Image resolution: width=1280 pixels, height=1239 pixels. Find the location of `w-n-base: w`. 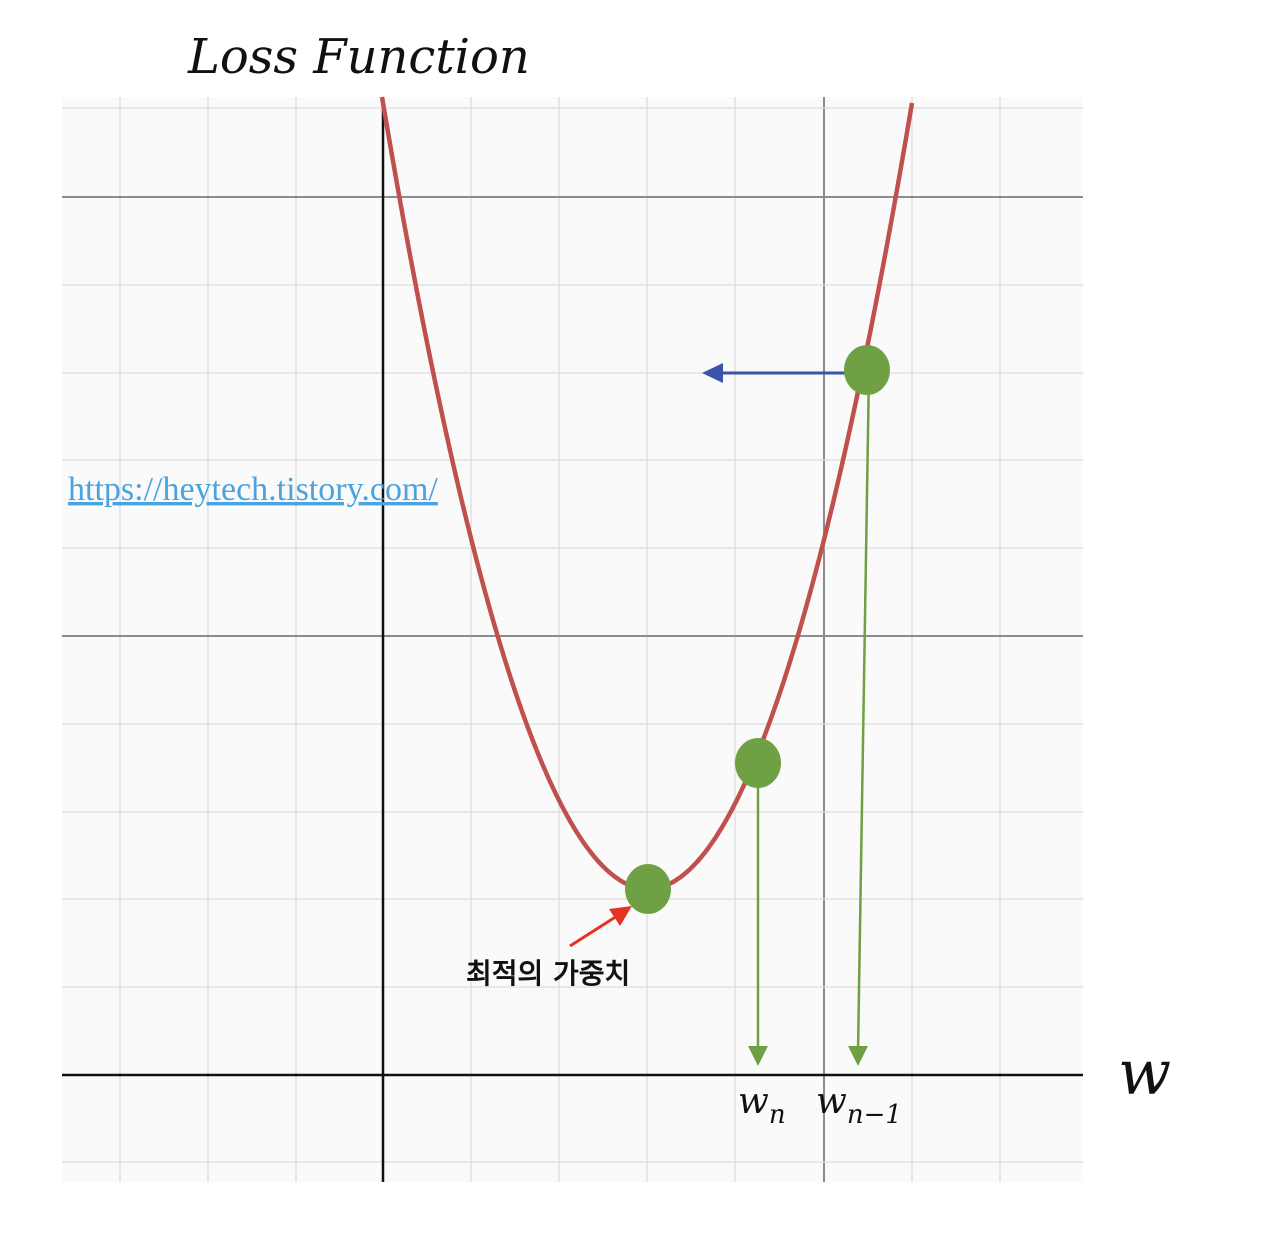

w-n-base: w is located at coordinates (753, 1101).